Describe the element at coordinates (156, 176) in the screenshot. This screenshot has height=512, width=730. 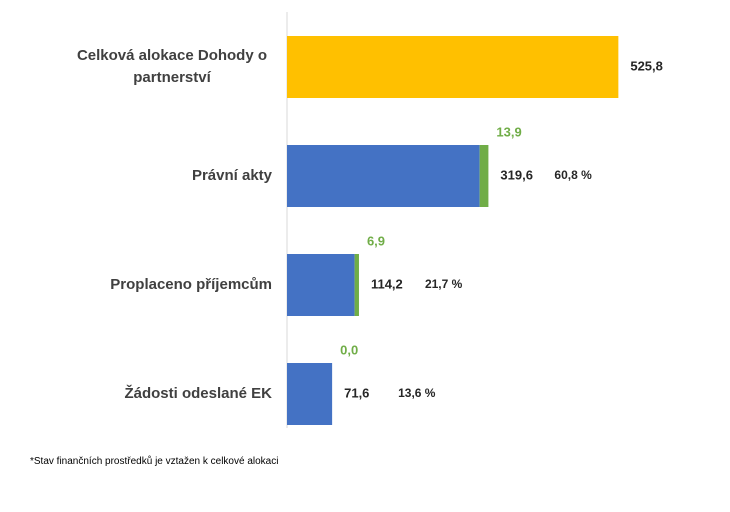
I see `category-label: Právní akty` at that location.